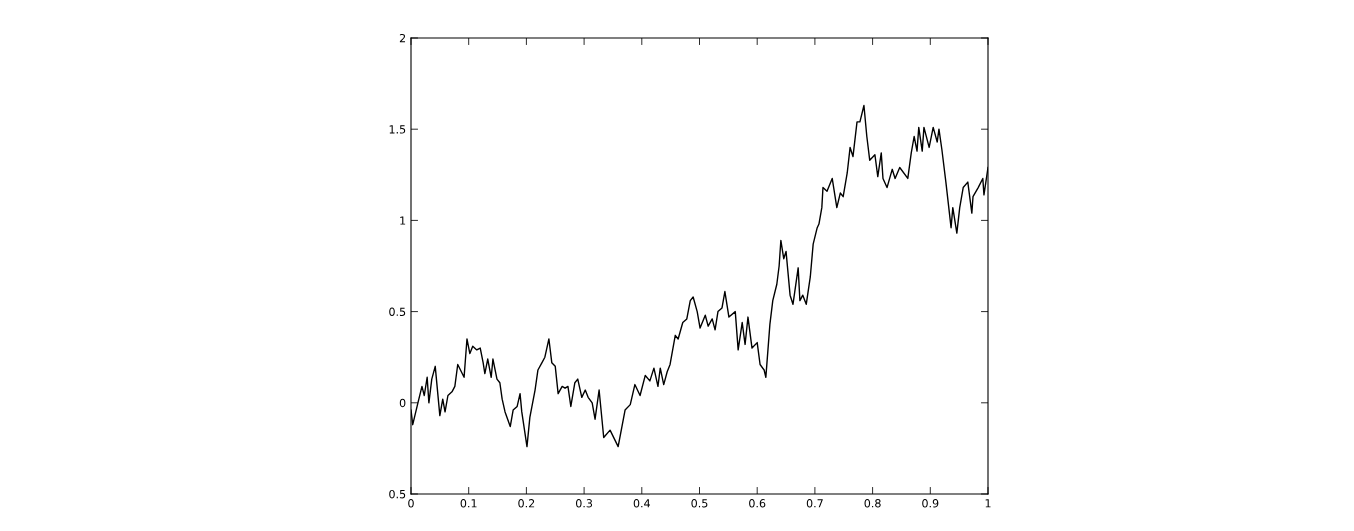 This screenshot has width=1354, height=531. What do you see at coordinates (872, 503) in the screenshot?
I see `x-tick-label: 0.8` at bounding box center [872, 503].